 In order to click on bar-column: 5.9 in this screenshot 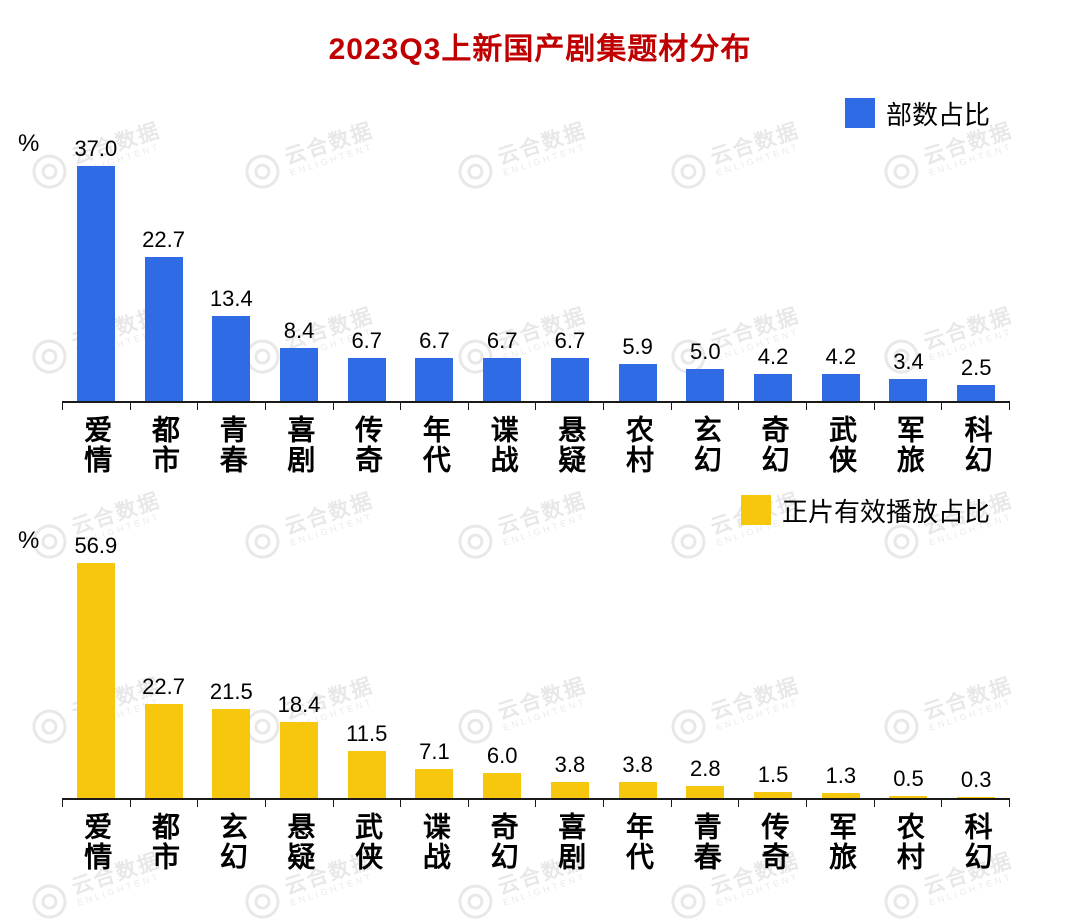, I will do `click(638, 367)`.